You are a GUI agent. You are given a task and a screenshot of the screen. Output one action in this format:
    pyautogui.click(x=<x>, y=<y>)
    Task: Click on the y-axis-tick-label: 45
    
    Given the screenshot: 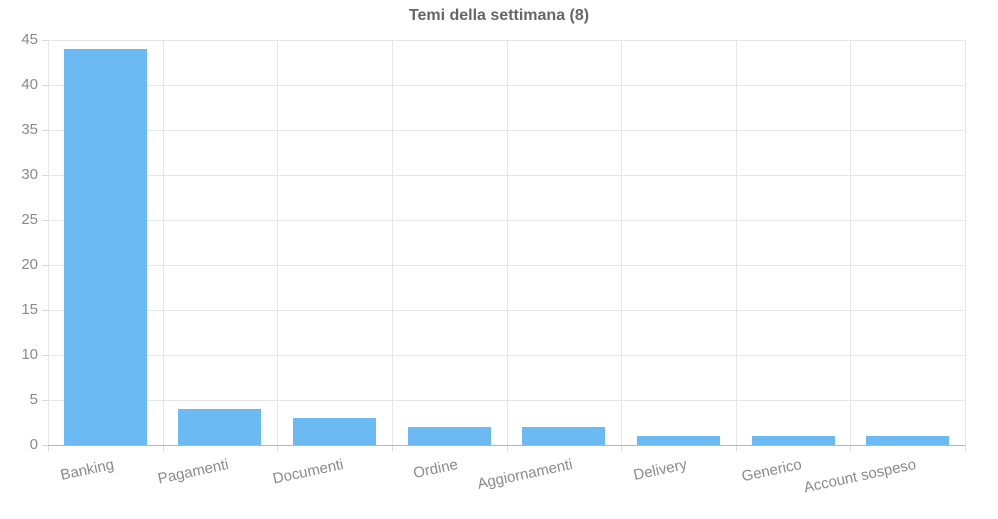 What is the action you would take?
    pyautogui.click(x=29, y=39)
    